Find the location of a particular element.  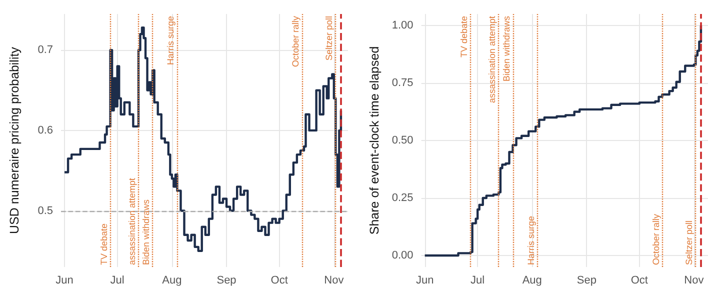

y-axis-title: Share of event-clock time elapsed is located at coordinates (375, 140).